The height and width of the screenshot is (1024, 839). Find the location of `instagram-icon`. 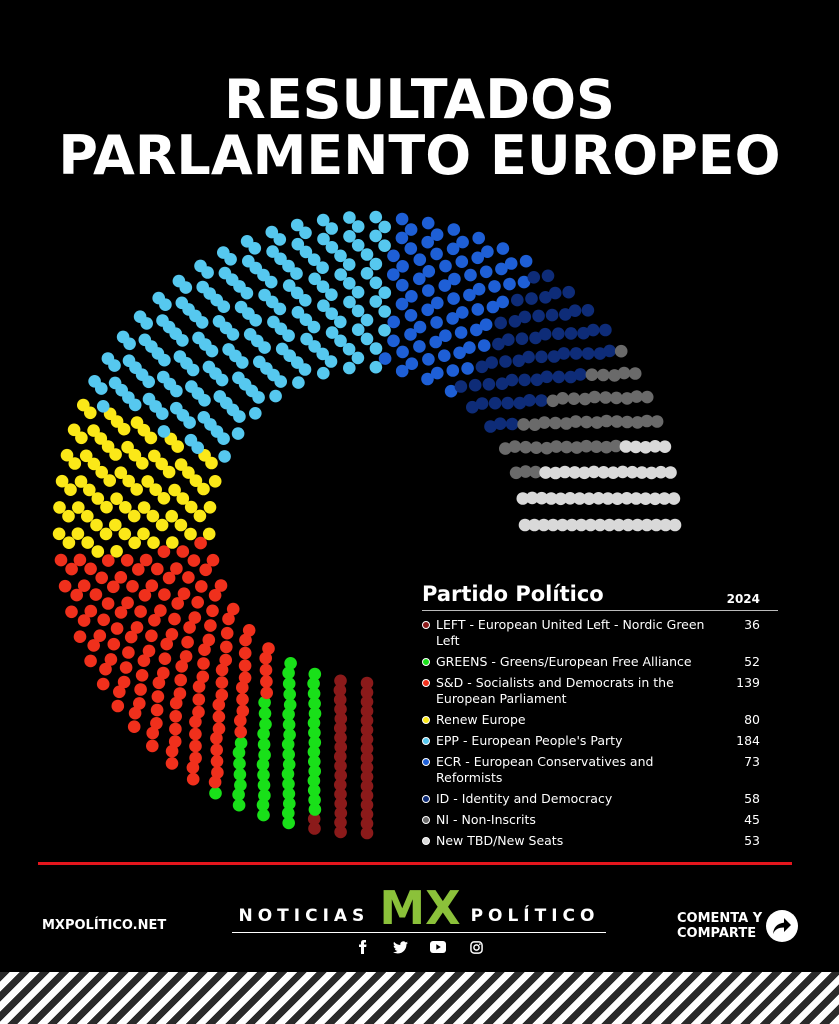

instagram-icon is located at coordinates (476, 947).